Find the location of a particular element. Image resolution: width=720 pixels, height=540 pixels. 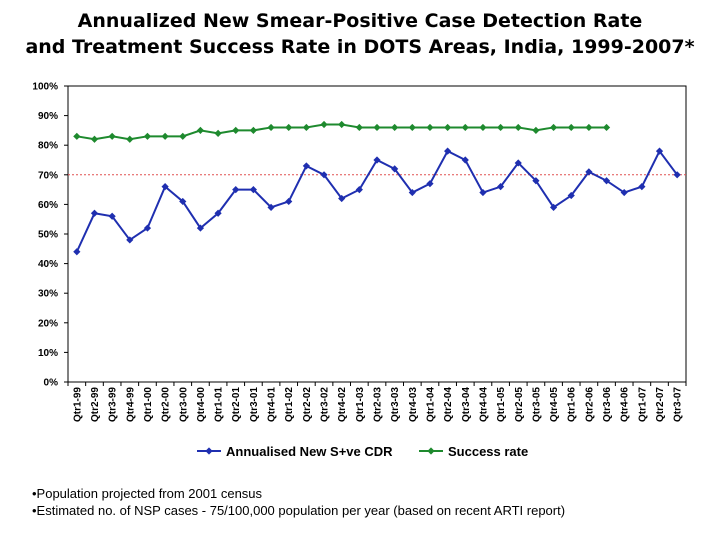

x-tick-label: Qtr4-00 is located at coordinates (201, 404).